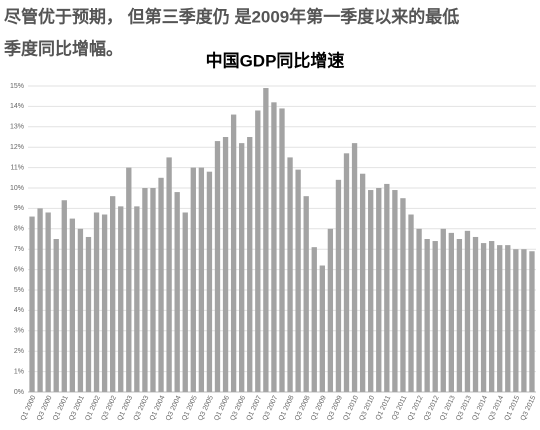 The width and height of the screenshot is (540, 430). I want to click on x-tick-label: Q3 2005, so click(206, 408).